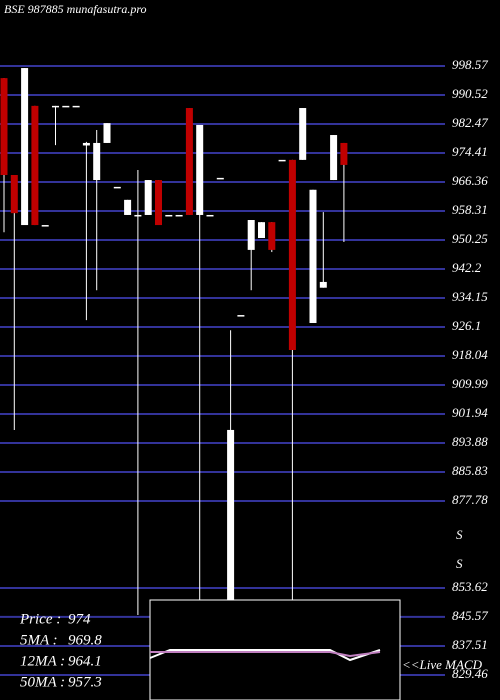 This screenshot has height=700, width=500. What do you see at coordinates (39, 640) in the screenshot?
I see `info-label: 5MA :` at bounding box center [39, 640].